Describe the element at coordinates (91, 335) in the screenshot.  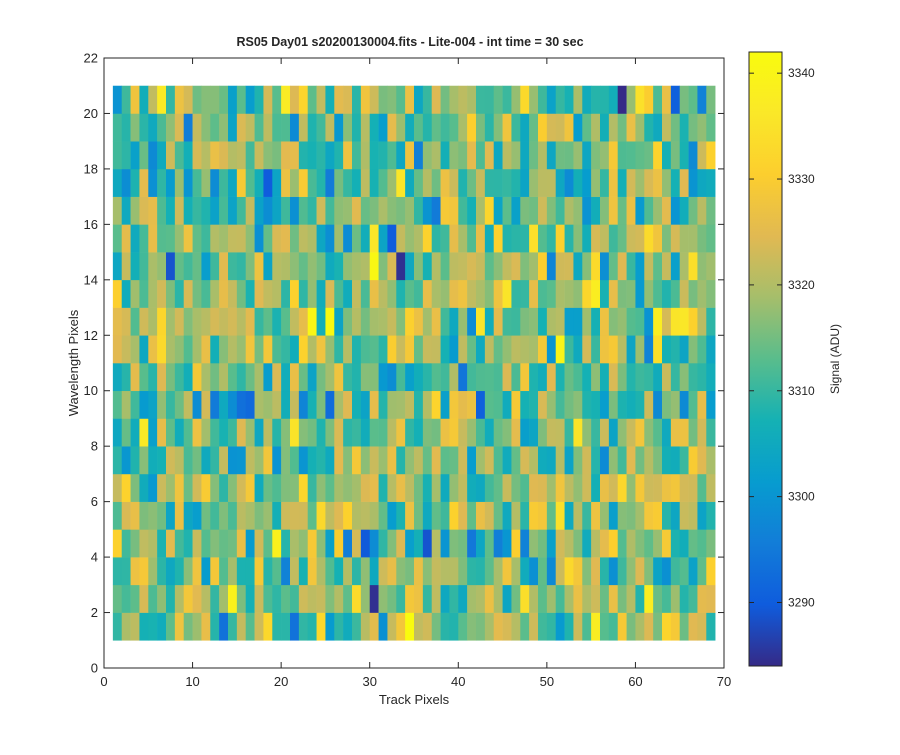
I see `y-tick-label: 12` at that location.